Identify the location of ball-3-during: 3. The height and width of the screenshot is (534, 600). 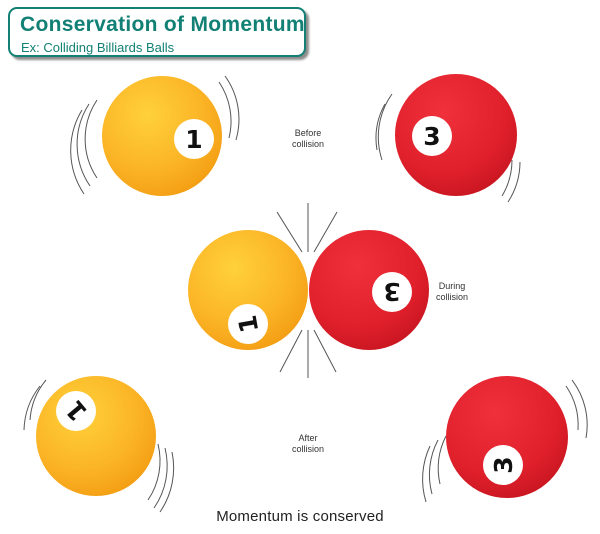
(369, 290).